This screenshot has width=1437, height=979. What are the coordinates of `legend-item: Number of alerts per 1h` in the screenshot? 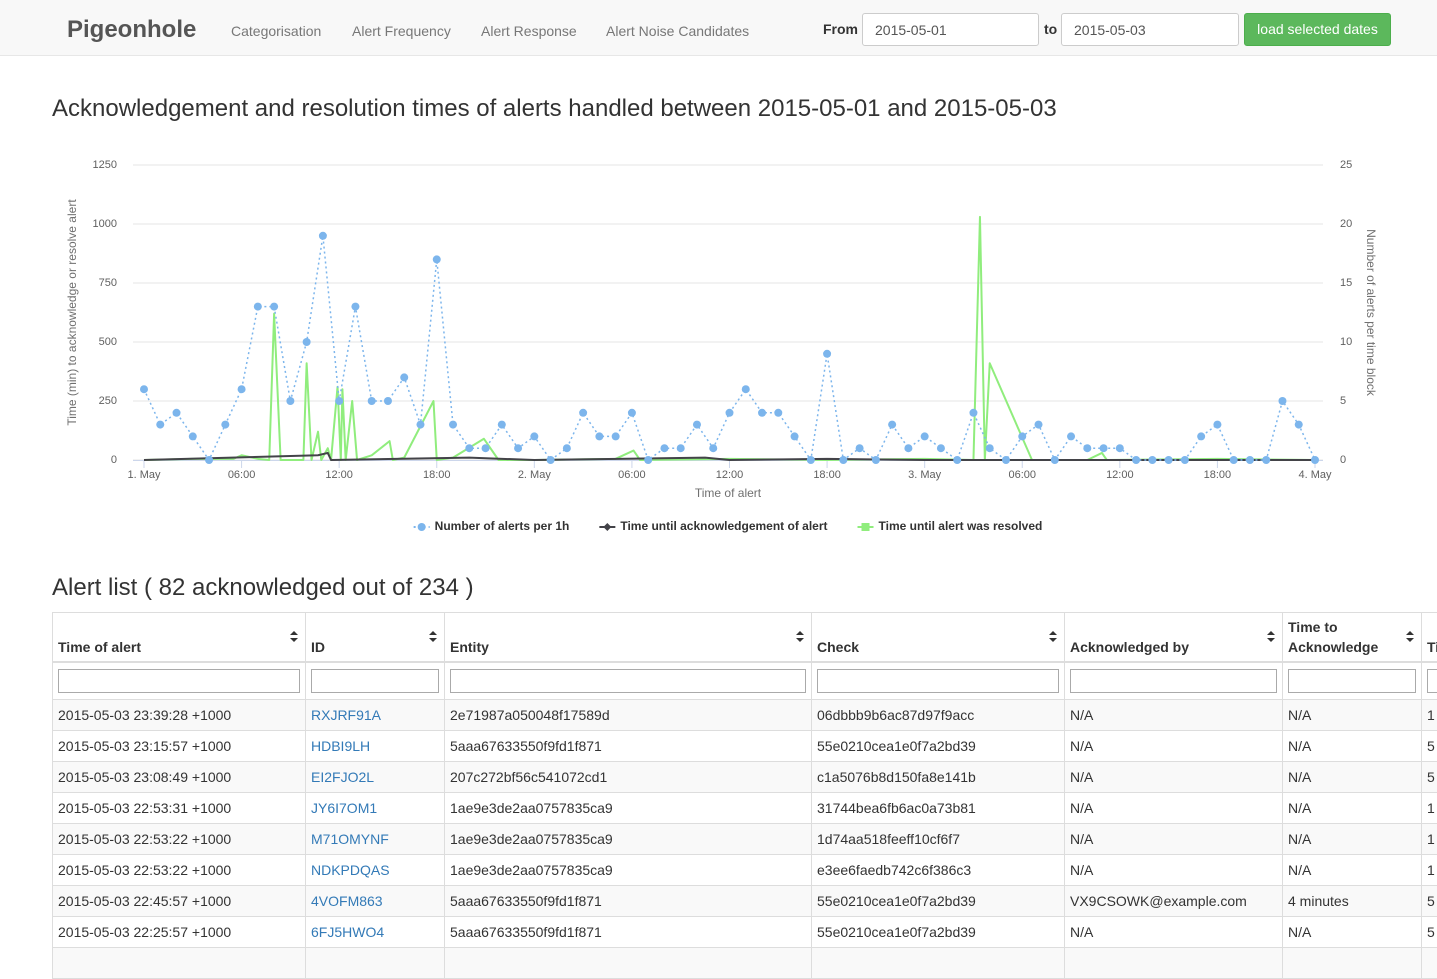 It's located at (492, 526).